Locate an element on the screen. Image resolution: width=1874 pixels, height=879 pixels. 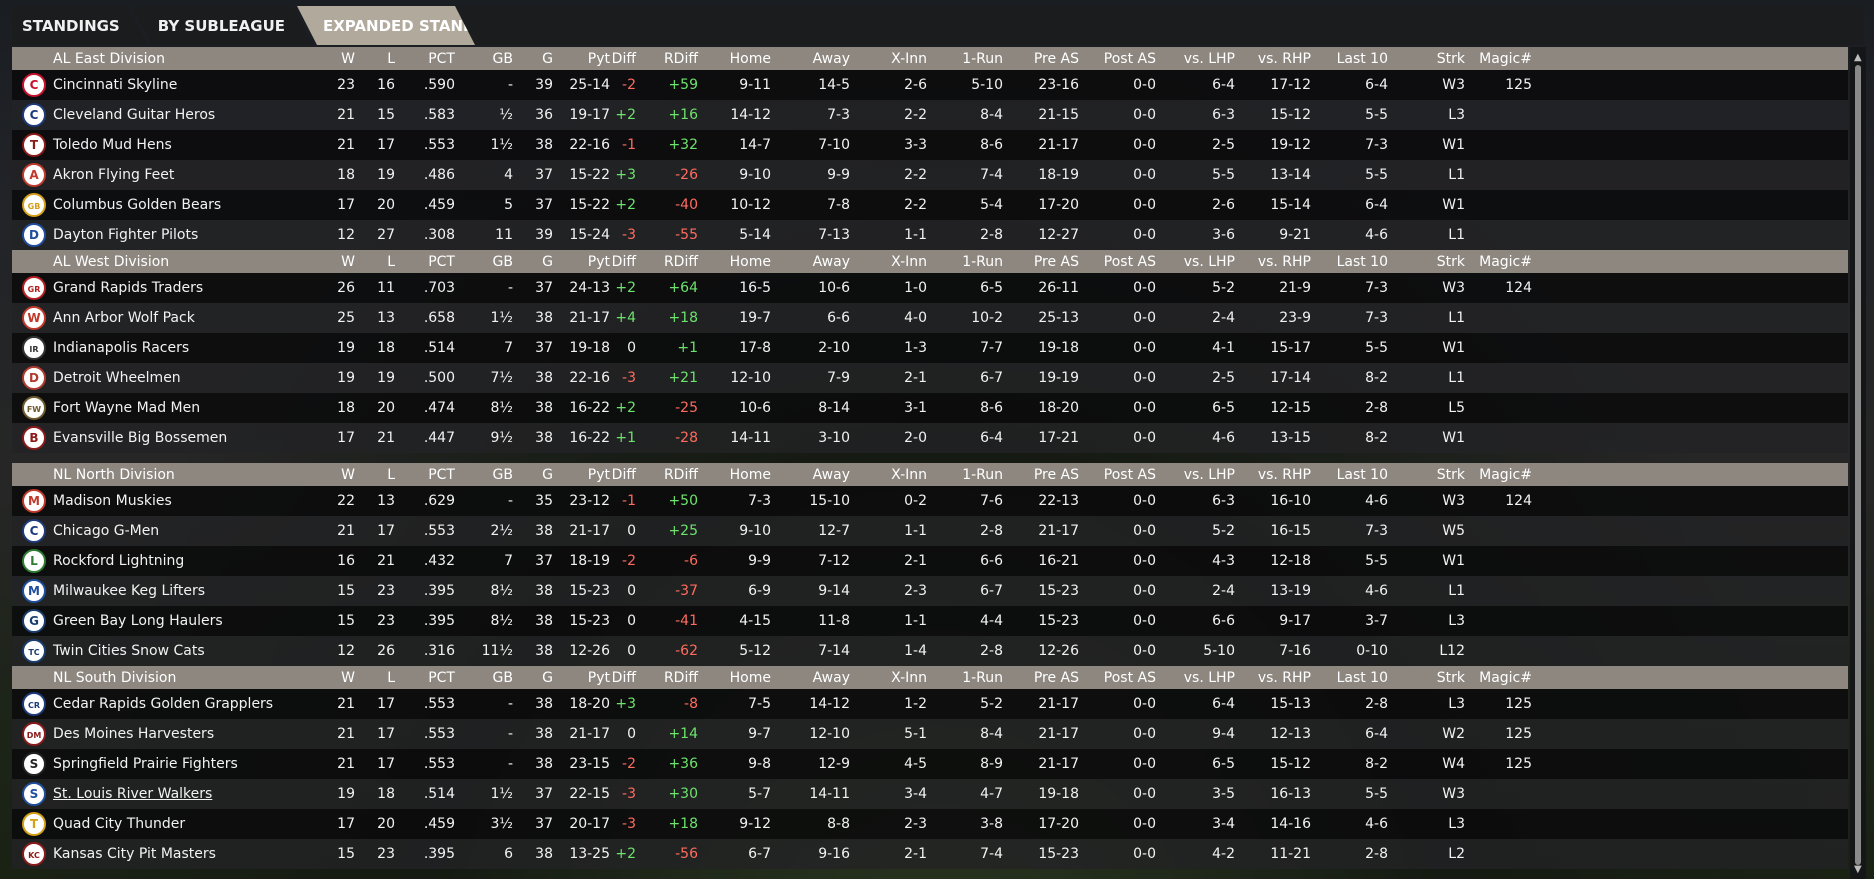
team-name-link: Fort Wayne Mad Men is located at coordinates (127, 408).